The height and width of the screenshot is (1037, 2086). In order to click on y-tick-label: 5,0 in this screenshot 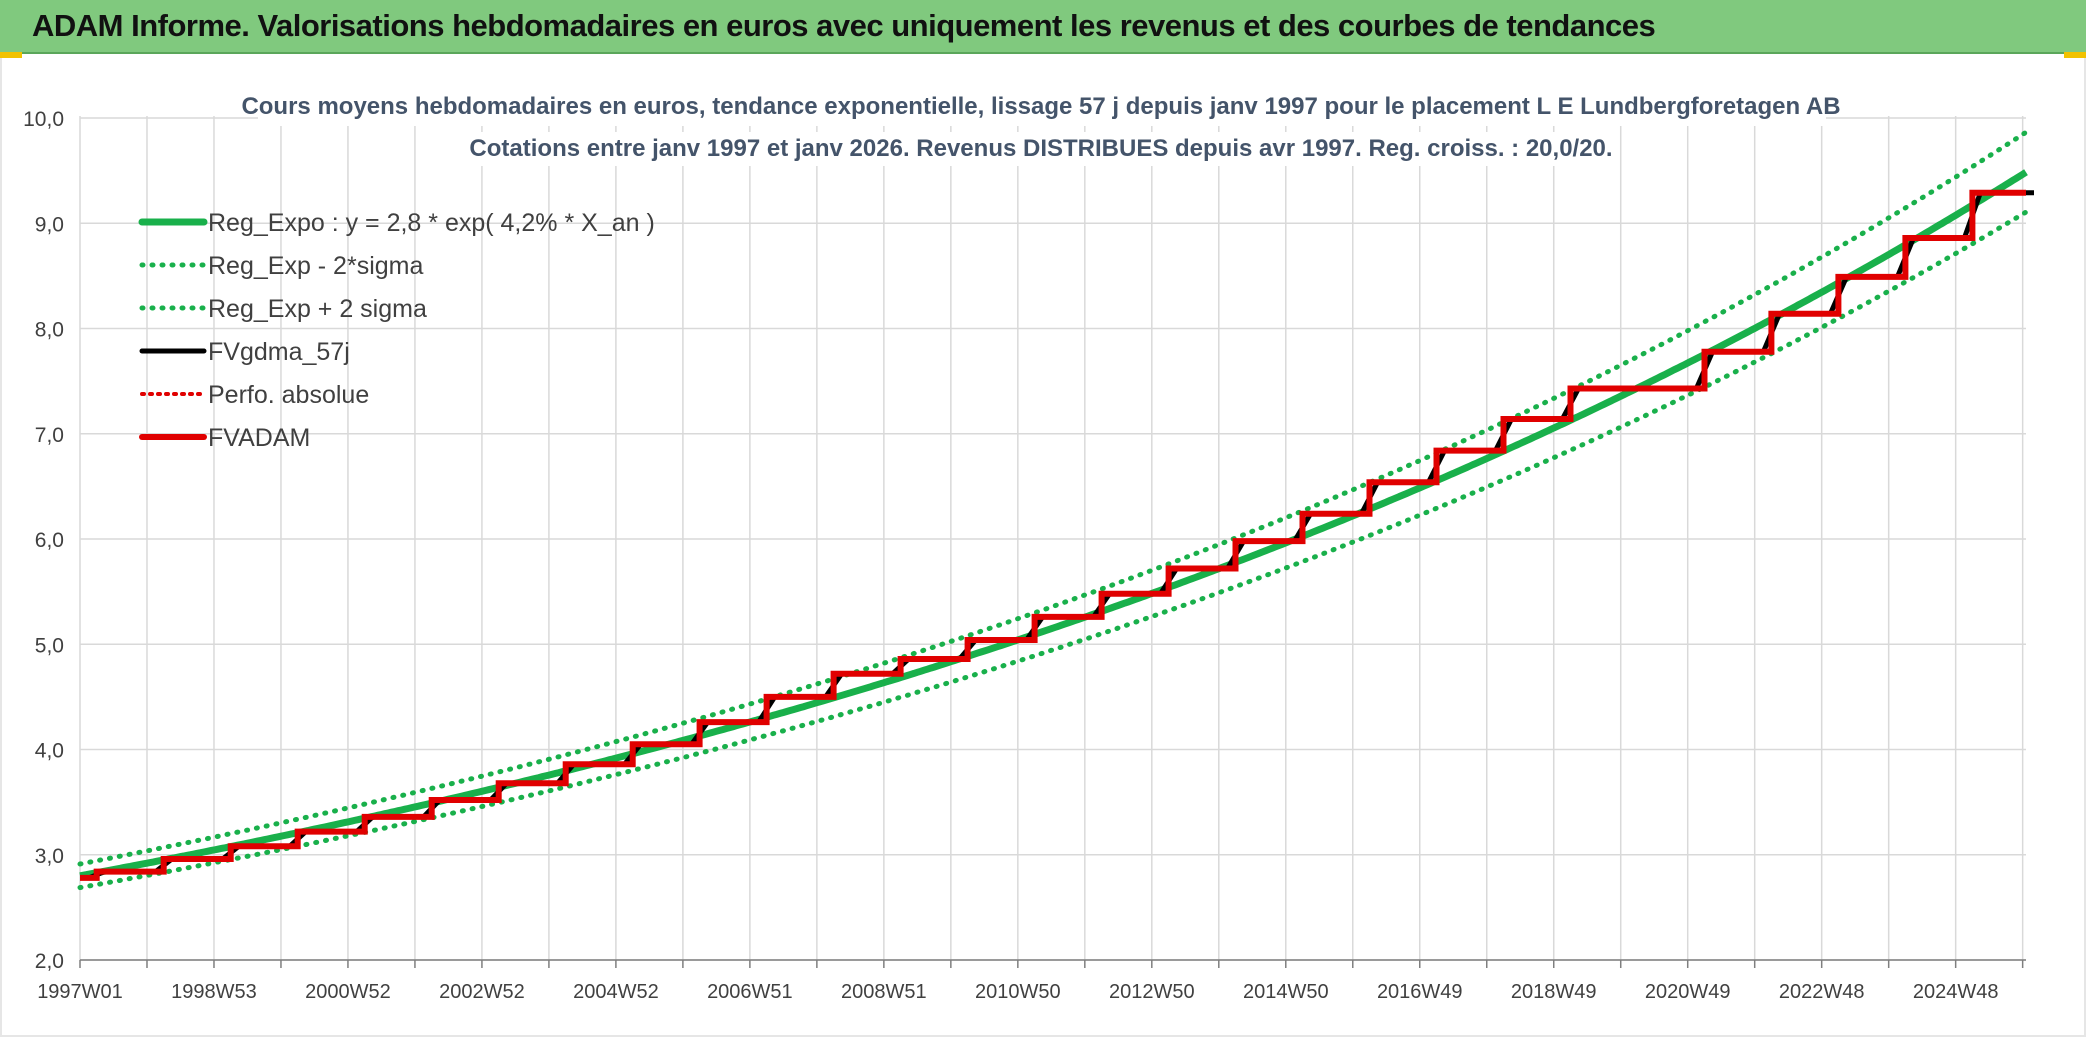, I will do `click(49, 645)`.